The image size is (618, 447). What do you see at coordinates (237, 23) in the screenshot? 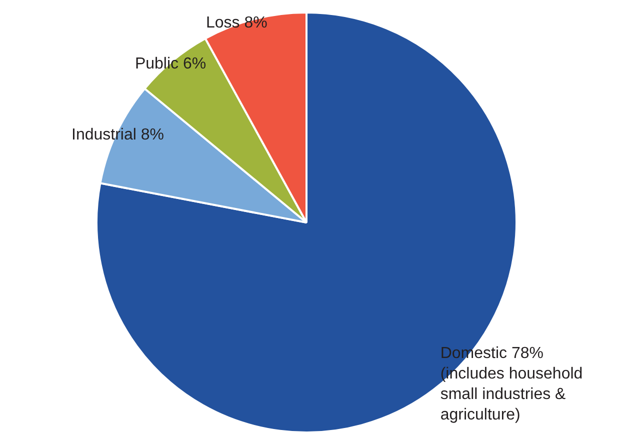
I see `slice-label: Loss 8%` at bounding box center [237, 23].